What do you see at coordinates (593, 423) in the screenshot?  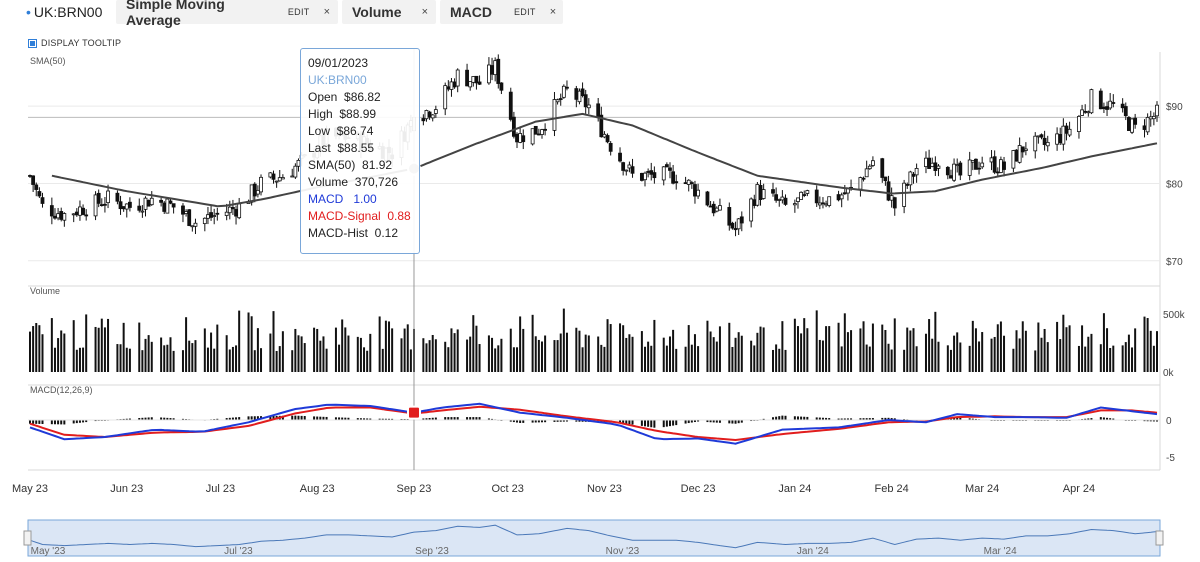 I see `macd-signal-line` at bounding box center [593, 423].